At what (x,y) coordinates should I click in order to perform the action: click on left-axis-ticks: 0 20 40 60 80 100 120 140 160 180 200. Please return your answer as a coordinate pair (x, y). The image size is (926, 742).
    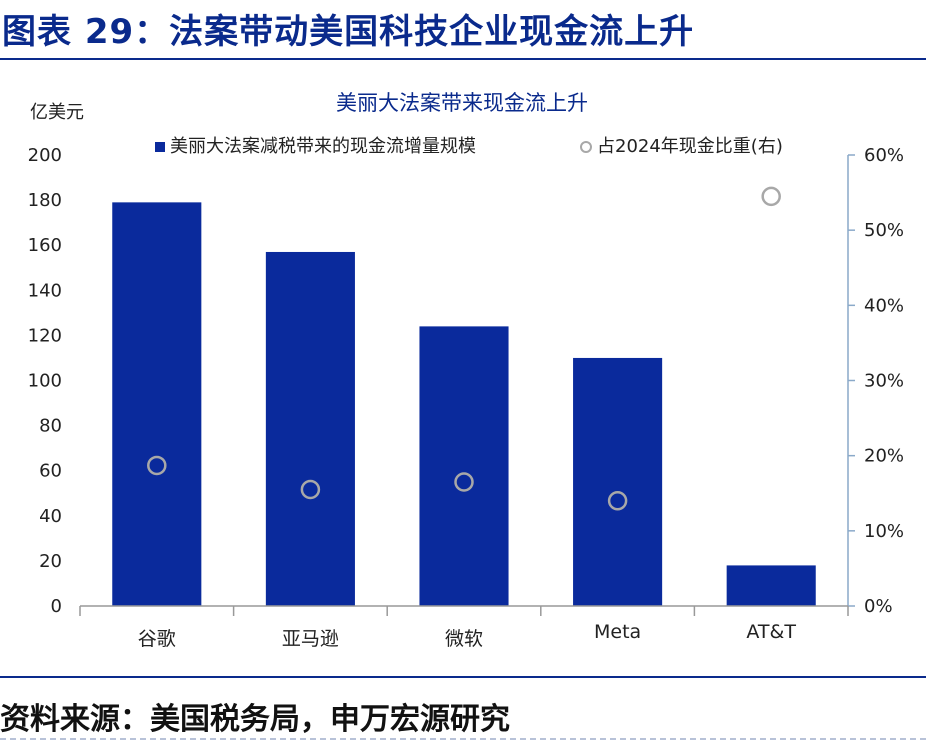
    Looking at the image, I should click on (45, 381).